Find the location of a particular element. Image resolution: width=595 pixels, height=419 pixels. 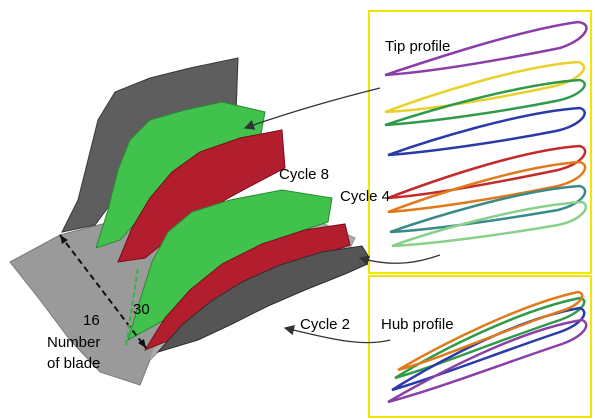

hub-profile-curves is located at coordinates (487, 347).